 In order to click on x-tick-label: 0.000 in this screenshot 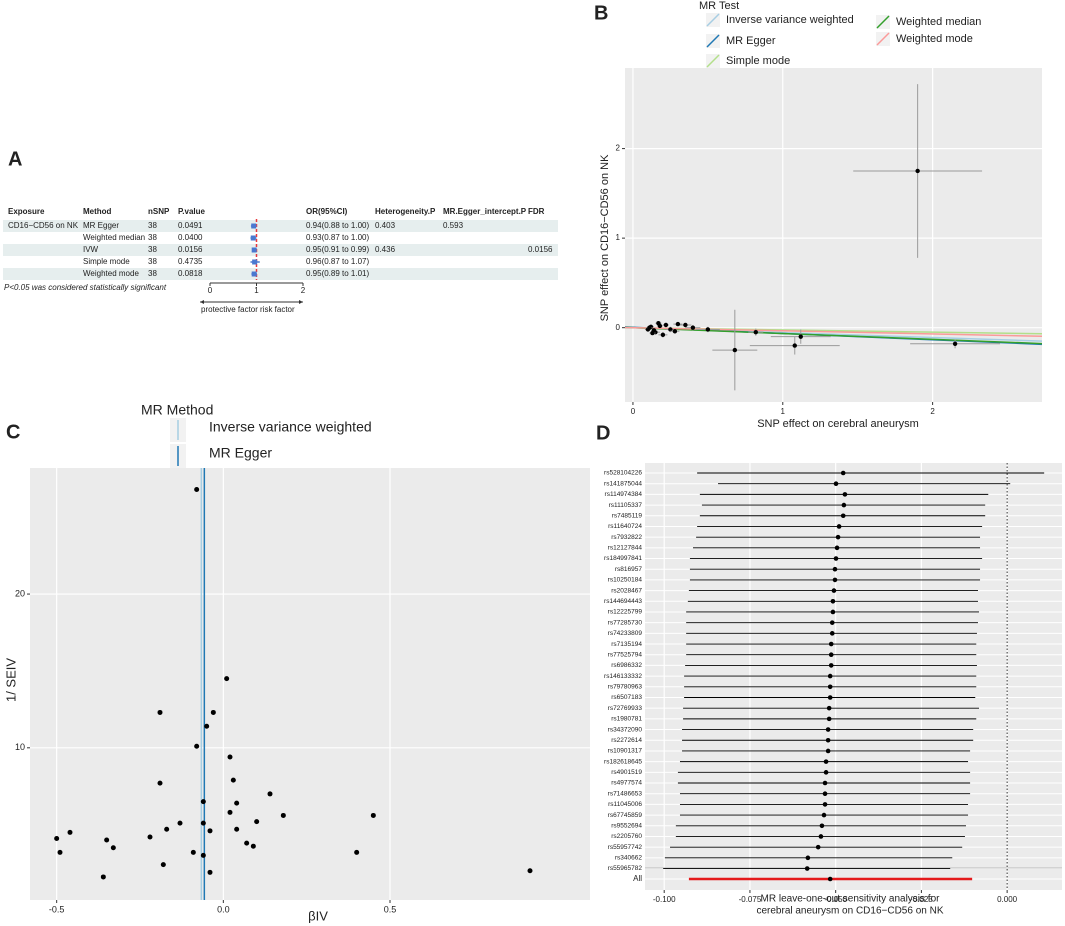, I will do `click(1007, 899)`.